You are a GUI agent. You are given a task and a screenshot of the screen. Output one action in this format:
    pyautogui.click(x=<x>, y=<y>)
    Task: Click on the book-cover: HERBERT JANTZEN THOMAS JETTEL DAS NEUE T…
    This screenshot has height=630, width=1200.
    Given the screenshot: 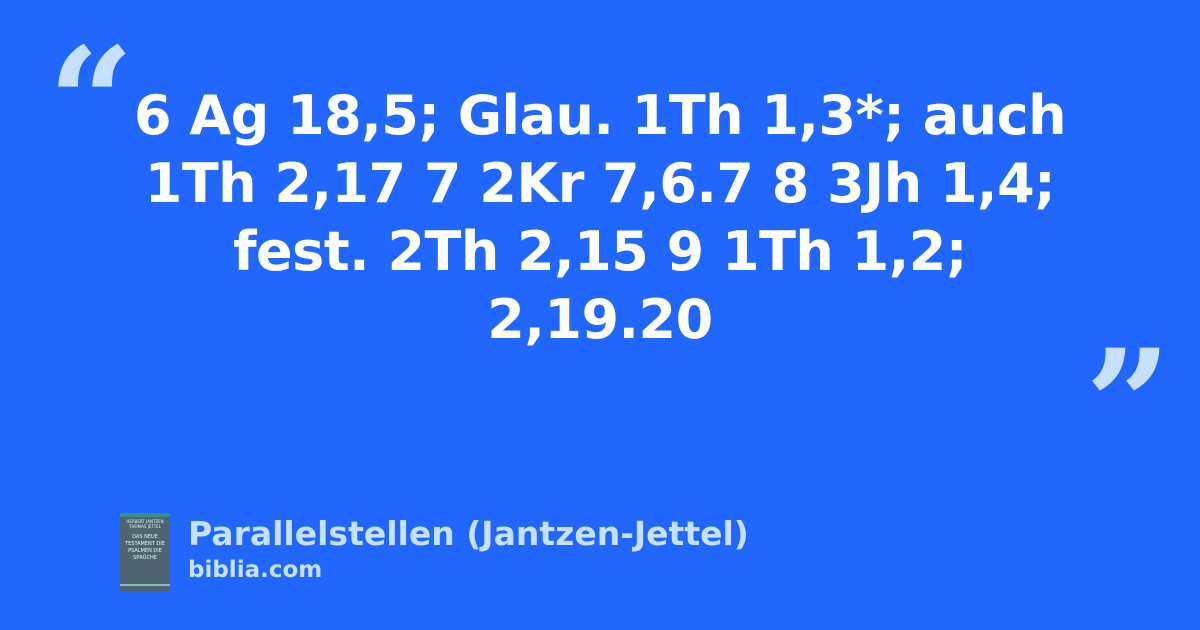 What is the action you would take?
    pyautogui.click(x=145, y=552)
    